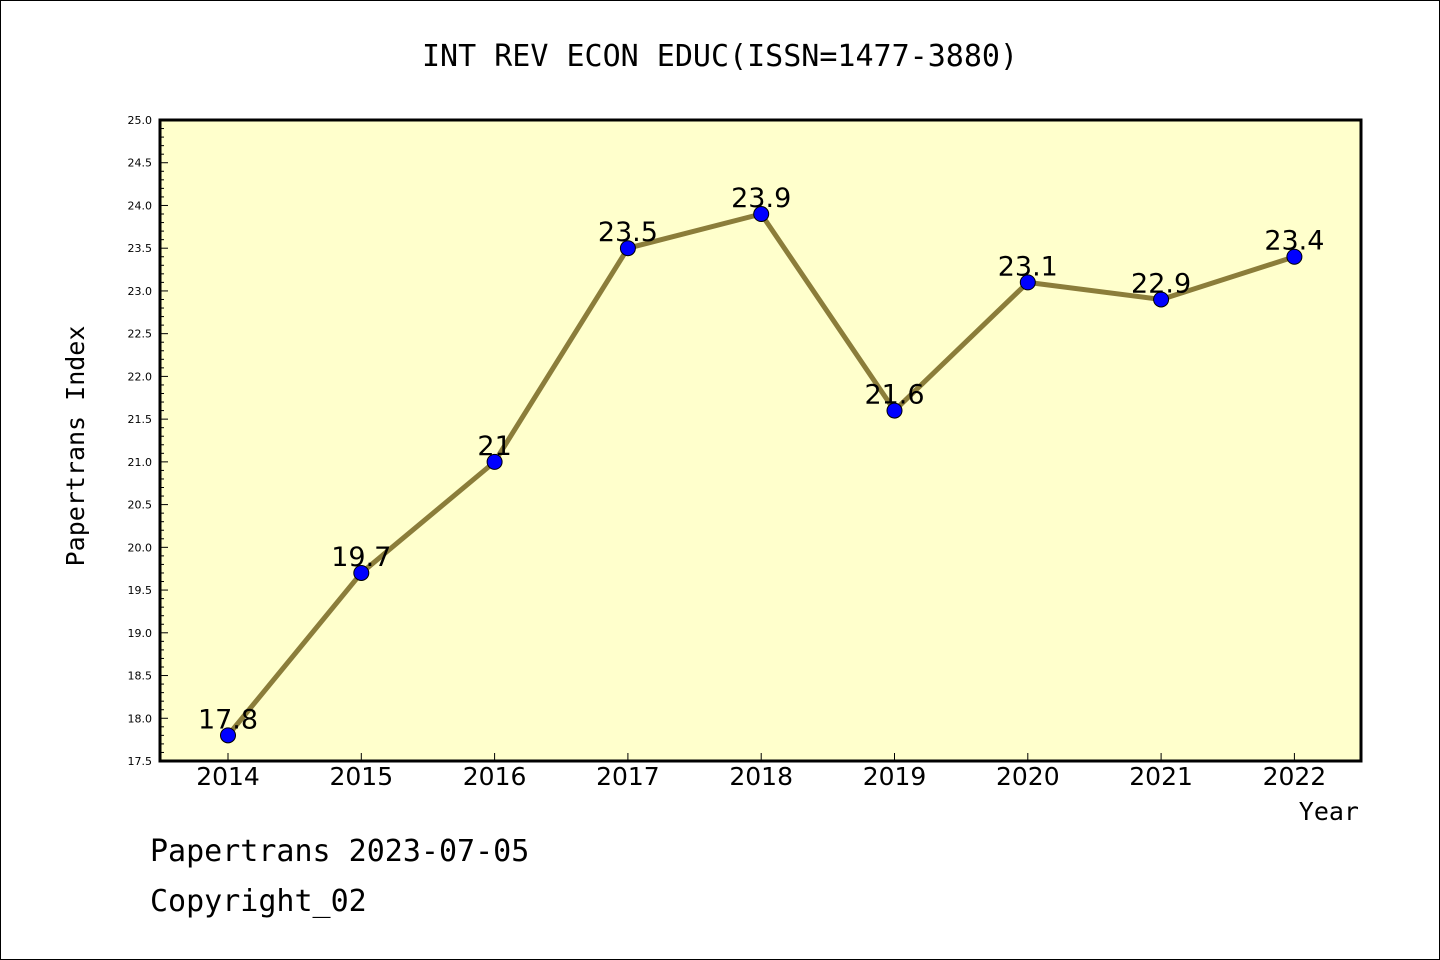  Describe the element at coordinates (361, 776) in the screenshot. I see `x-tick-label: 2015` at that location.